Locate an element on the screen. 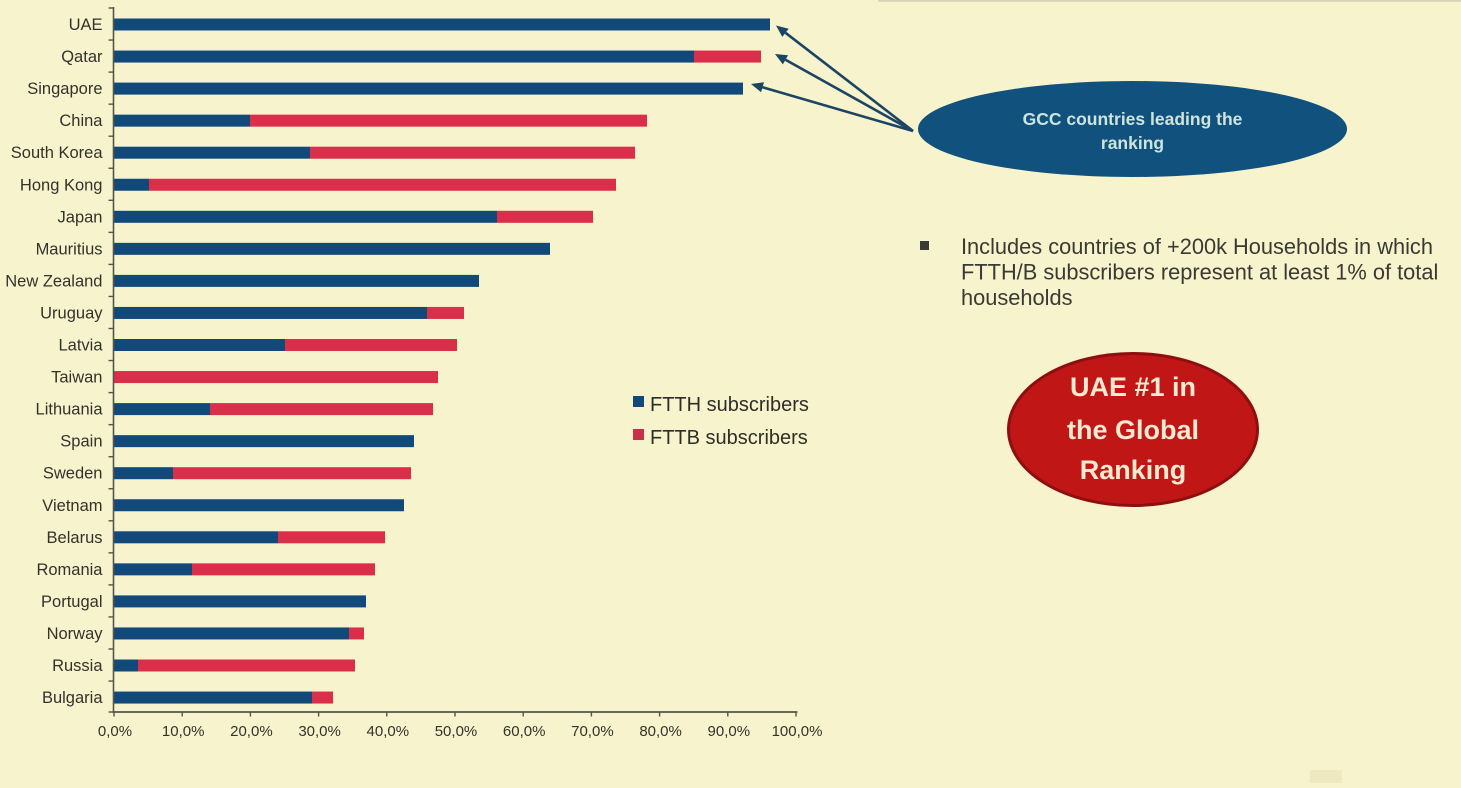  svg-text: Uruguay is located at coordinates (71, 313).